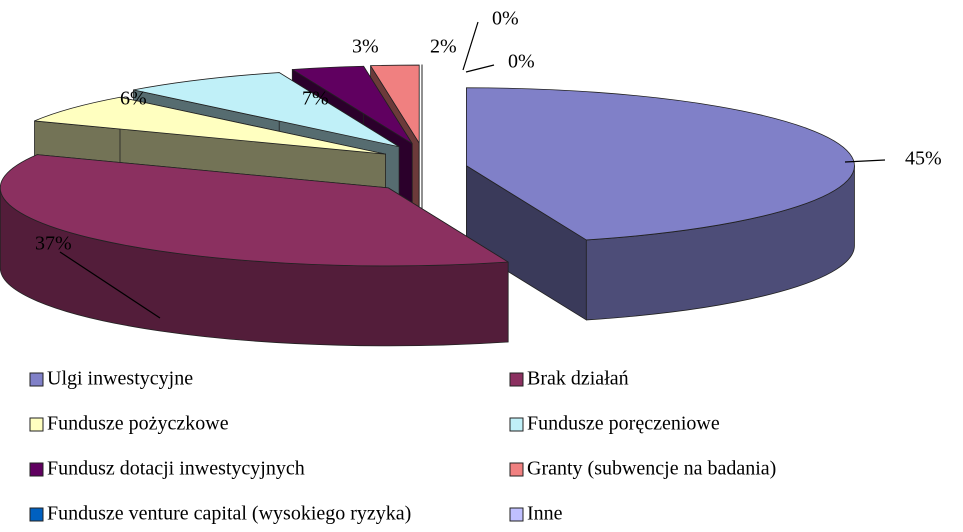  I want to click on legend-label: Brak działań, so click(578, 379).